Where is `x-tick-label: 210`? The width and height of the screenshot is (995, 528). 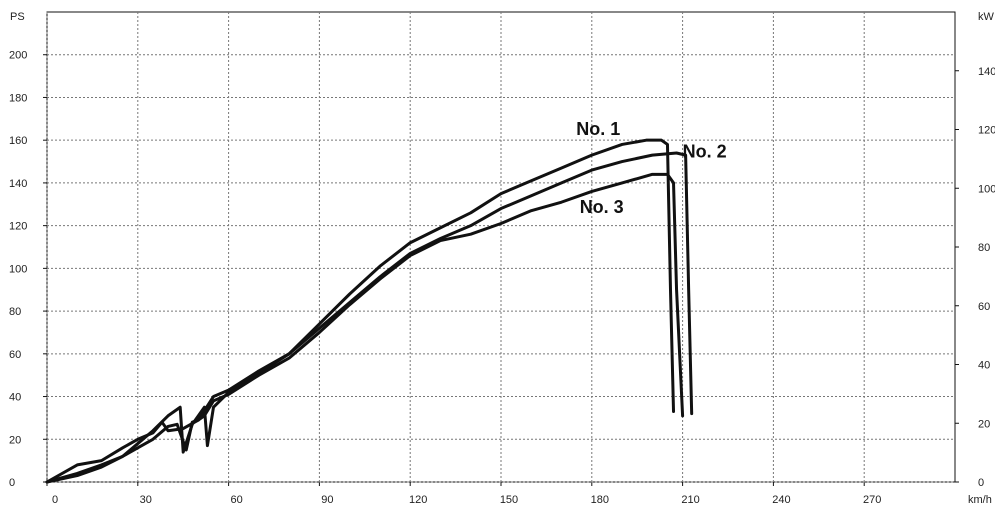
x-tick-label: 210 is located at coordinates (690, 500).